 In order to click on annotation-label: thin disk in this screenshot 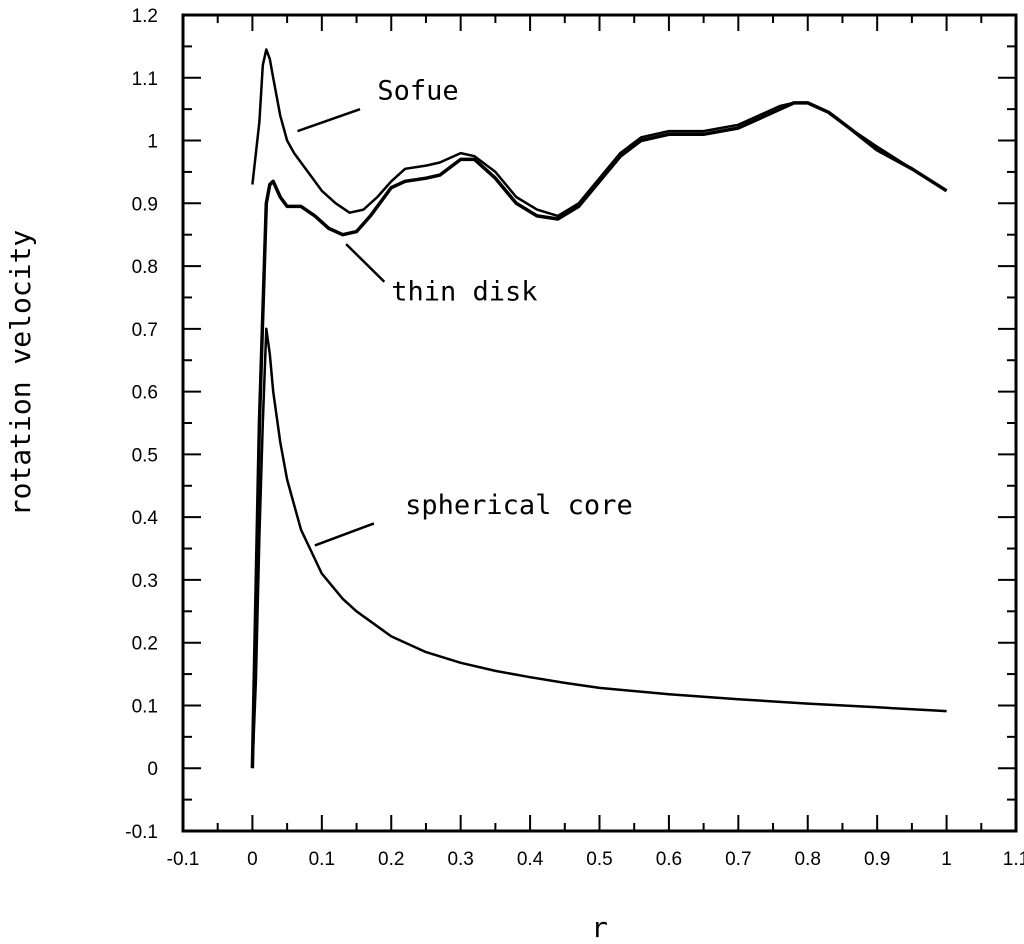, I will do `click(464, 292)`.